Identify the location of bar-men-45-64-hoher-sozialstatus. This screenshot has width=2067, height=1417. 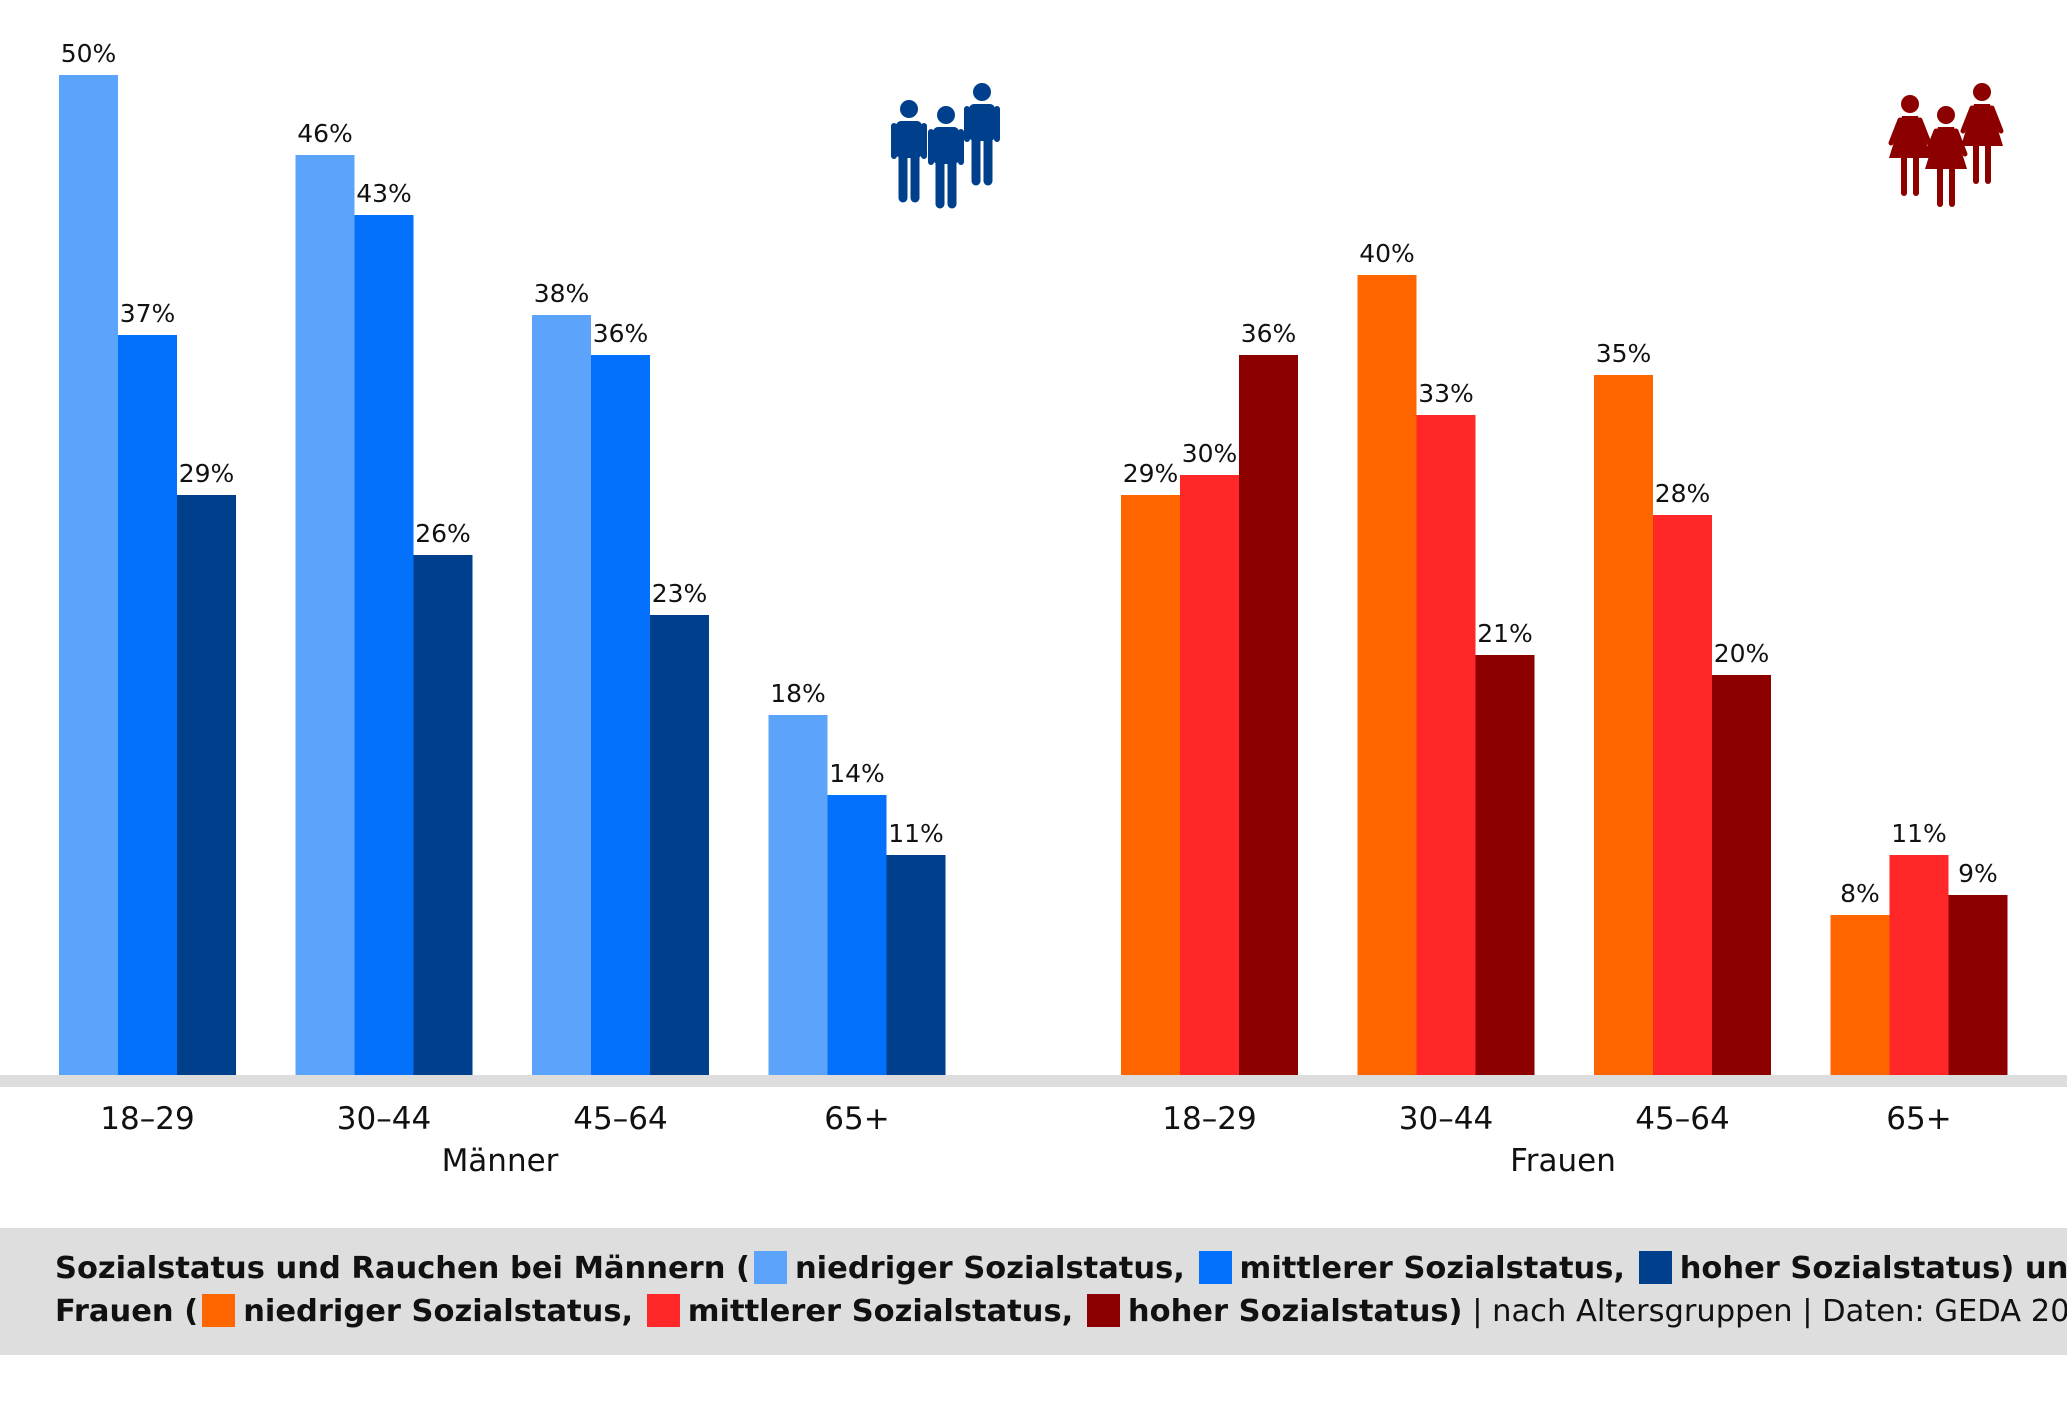
(679, 845).